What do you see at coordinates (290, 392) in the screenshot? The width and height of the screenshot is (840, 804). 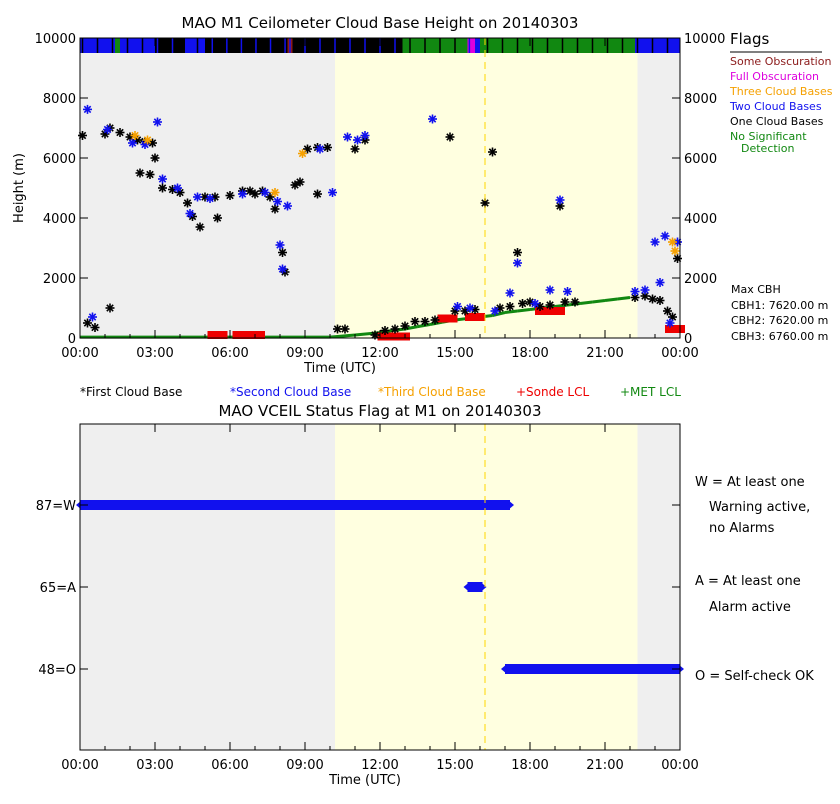 I see `legend-second-cloud-base: *Second Cloud Base` at bounding box center [290, 392].